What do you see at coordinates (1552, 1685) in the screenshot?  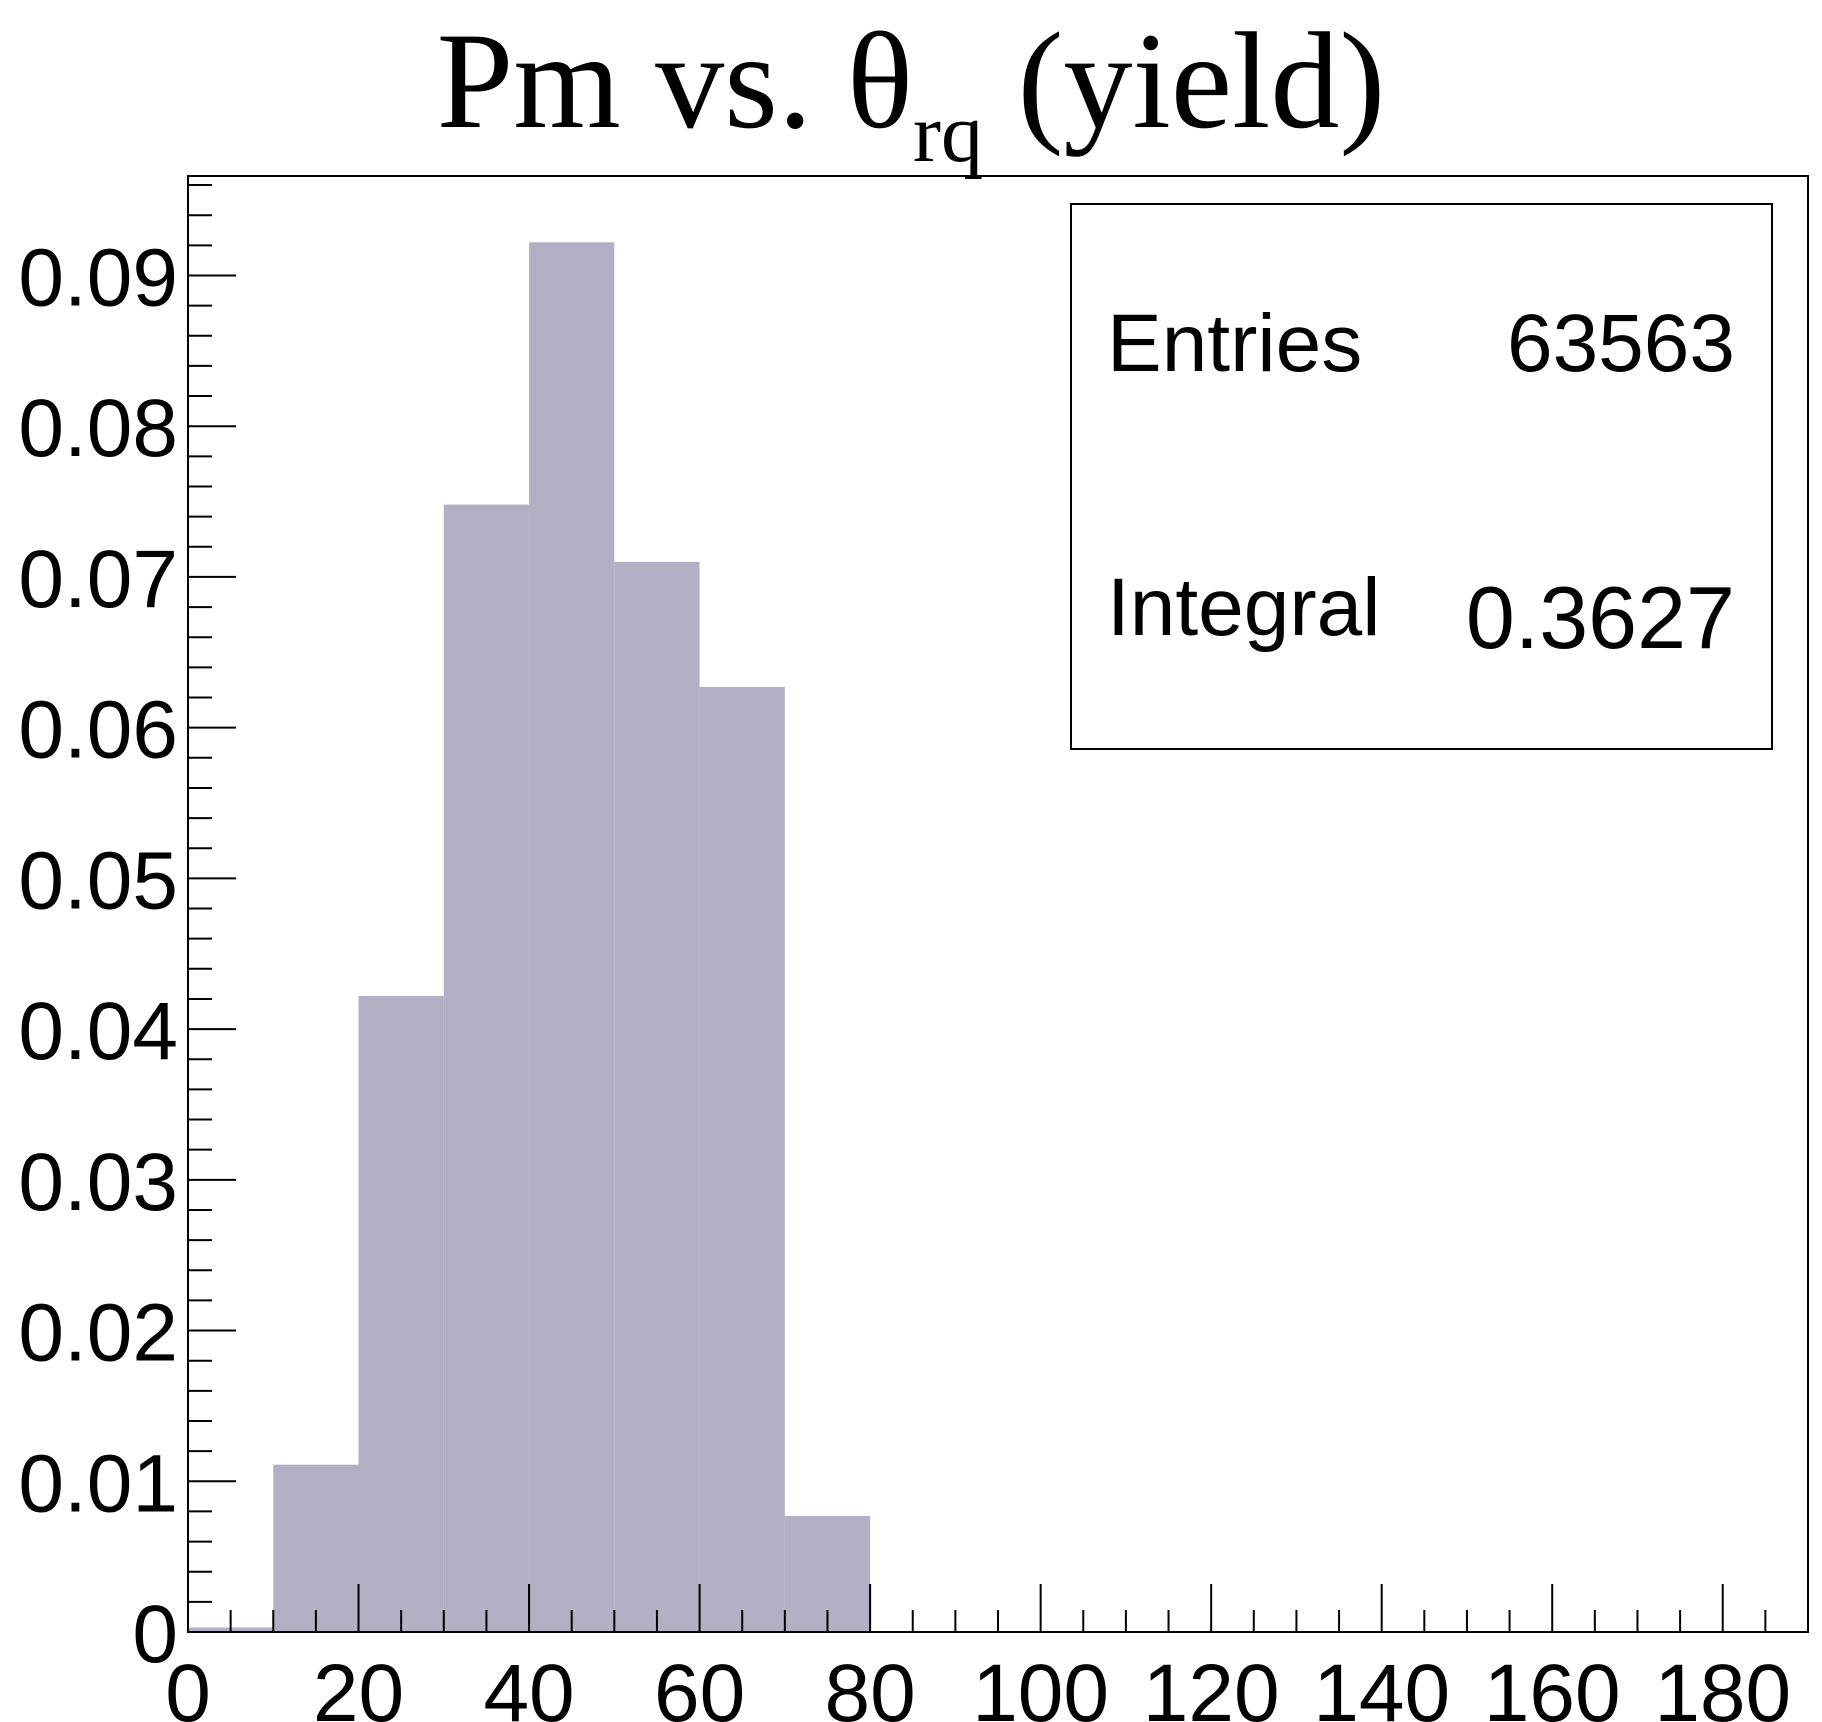 I see `x-tick-label: 160` at bounding box center [1552, 1685].